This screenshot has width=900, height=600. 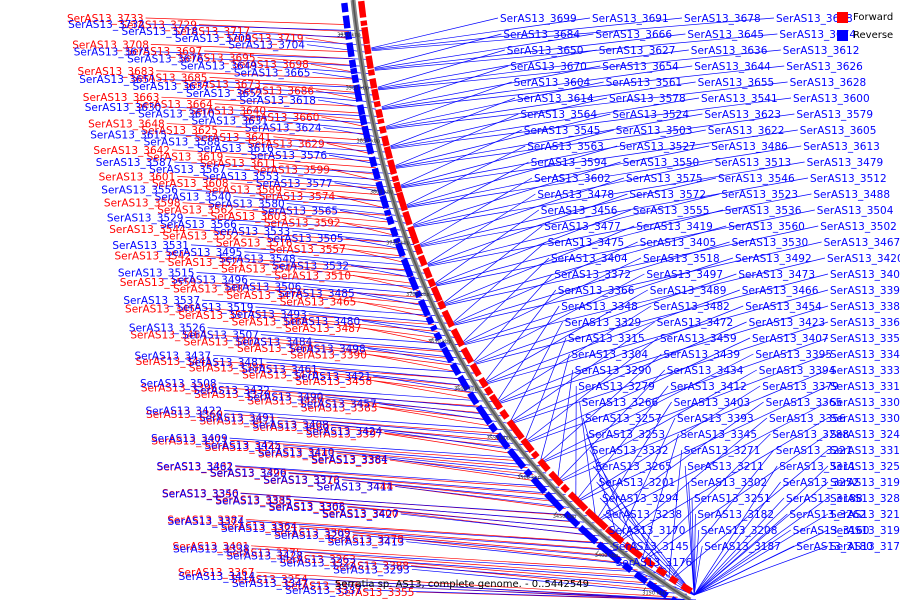 I want to click on forward-gene-label: SerAS13_3390, so click(x=328, y=355).